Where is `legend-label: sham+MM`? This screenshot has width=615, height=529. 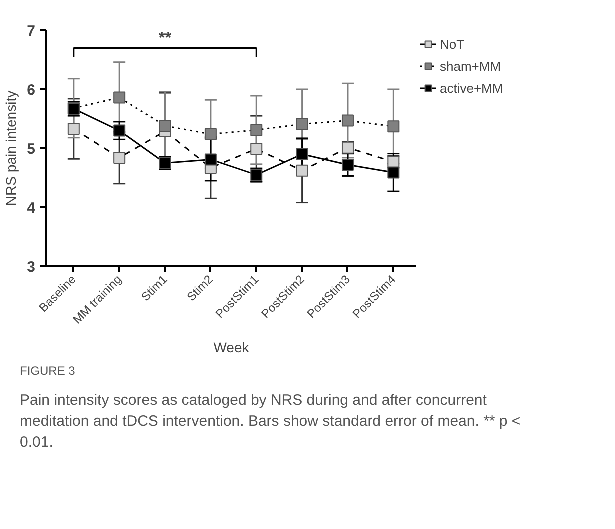
legend-label: sham+MM is located at coordinates (471, 66).